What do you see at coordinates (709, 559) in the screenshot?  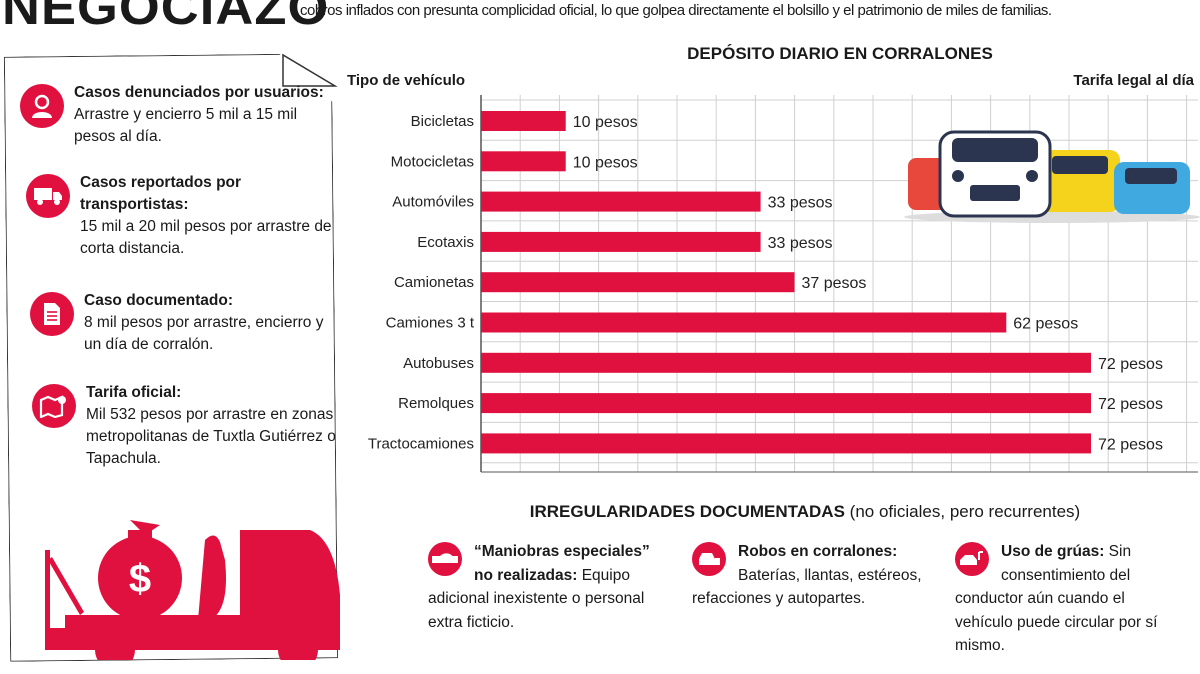 I see `cars-icon` at bounding box center [709, 559].